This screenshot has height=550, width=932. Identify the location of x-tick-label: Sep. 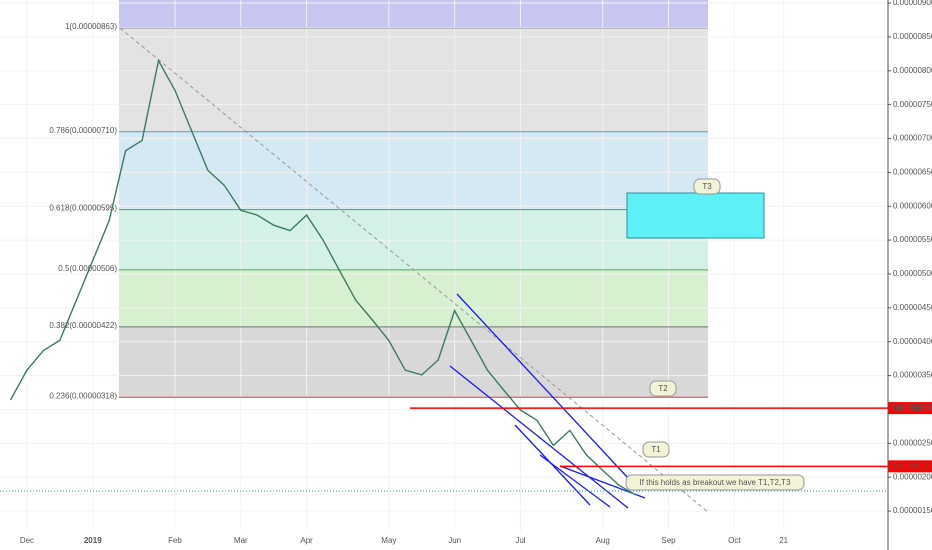
(668, 540).